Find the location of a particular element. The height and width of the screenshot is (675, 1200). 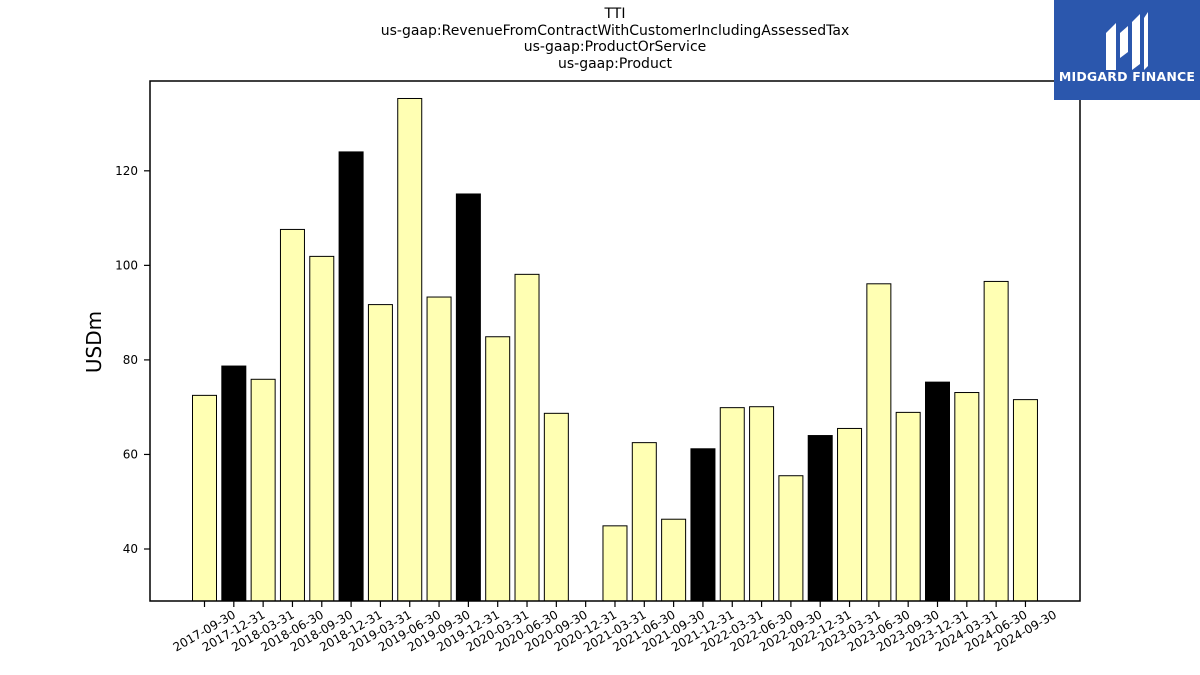

logo-mark-icon is located at coordinates (1127, 50).